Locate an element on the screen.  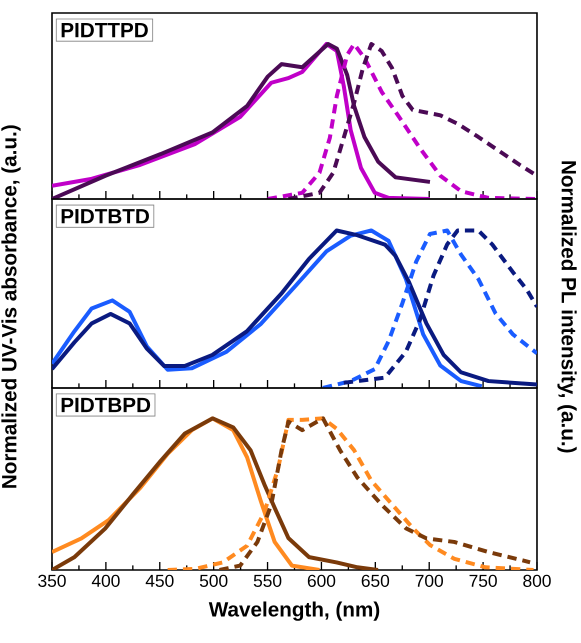
x-tick-label: 400 is located at coordinates (106, 580).